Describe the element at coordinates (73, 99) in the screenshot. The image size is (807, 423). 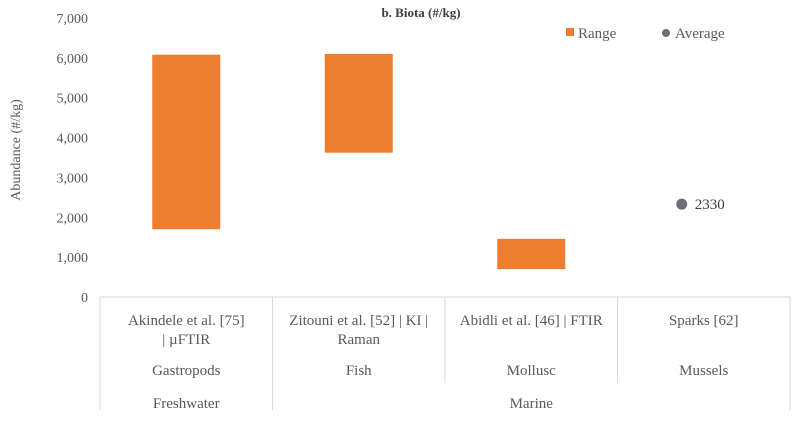
I see `y-tick-label: 5,000` at that location.